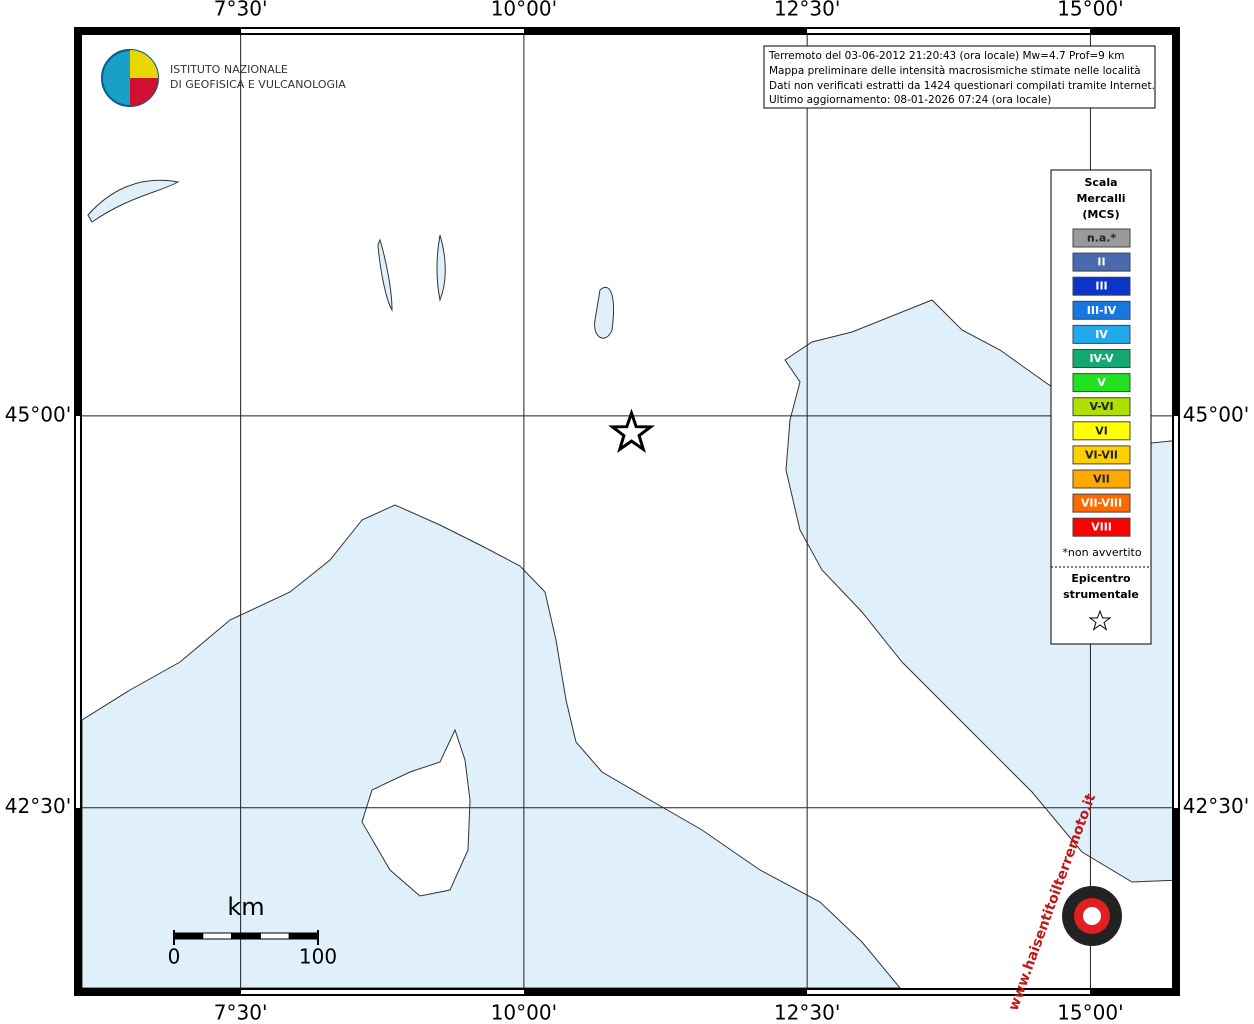 The image size is (1254, 1024). Describe the element at coordinates (229, 69) in the screenshot. I see `logo-text: ISTITUTO NAZIONALE` at that location.